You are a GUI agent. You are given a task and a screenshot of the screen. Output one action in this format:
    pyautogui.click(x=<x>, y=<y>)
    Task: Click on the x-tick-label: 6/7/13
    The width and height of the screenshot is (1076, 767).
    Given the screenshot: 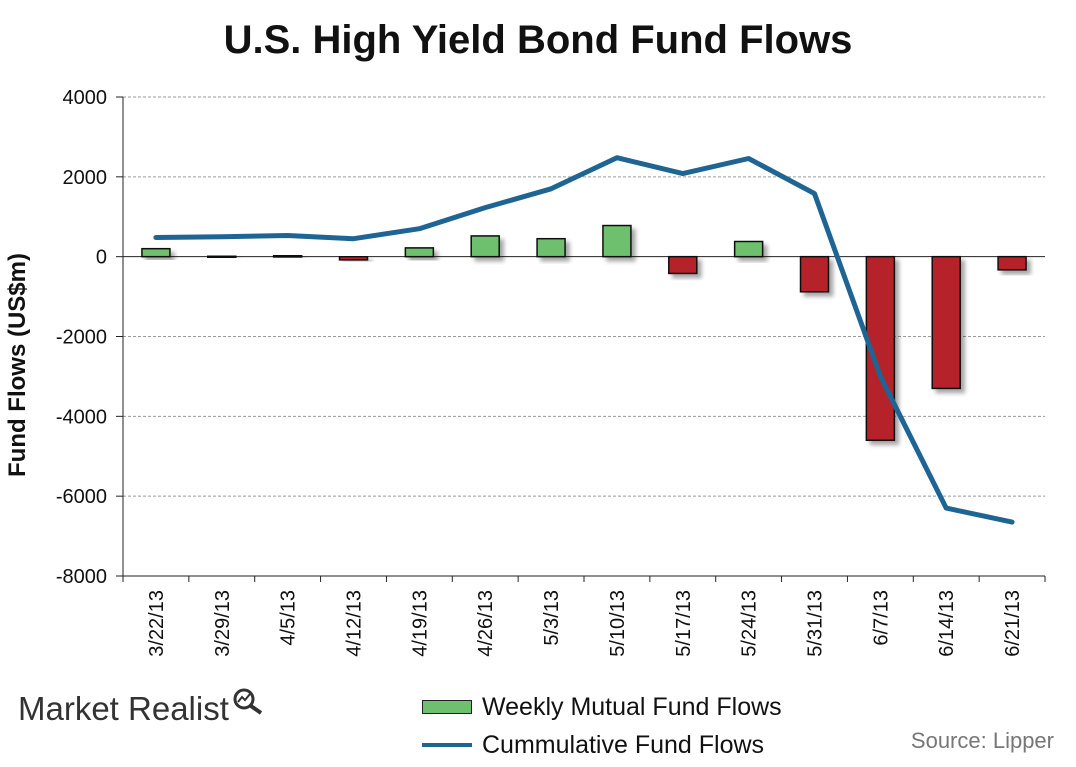 What is the action you would take?
    pyautogui.click(x=881, y=618)
    